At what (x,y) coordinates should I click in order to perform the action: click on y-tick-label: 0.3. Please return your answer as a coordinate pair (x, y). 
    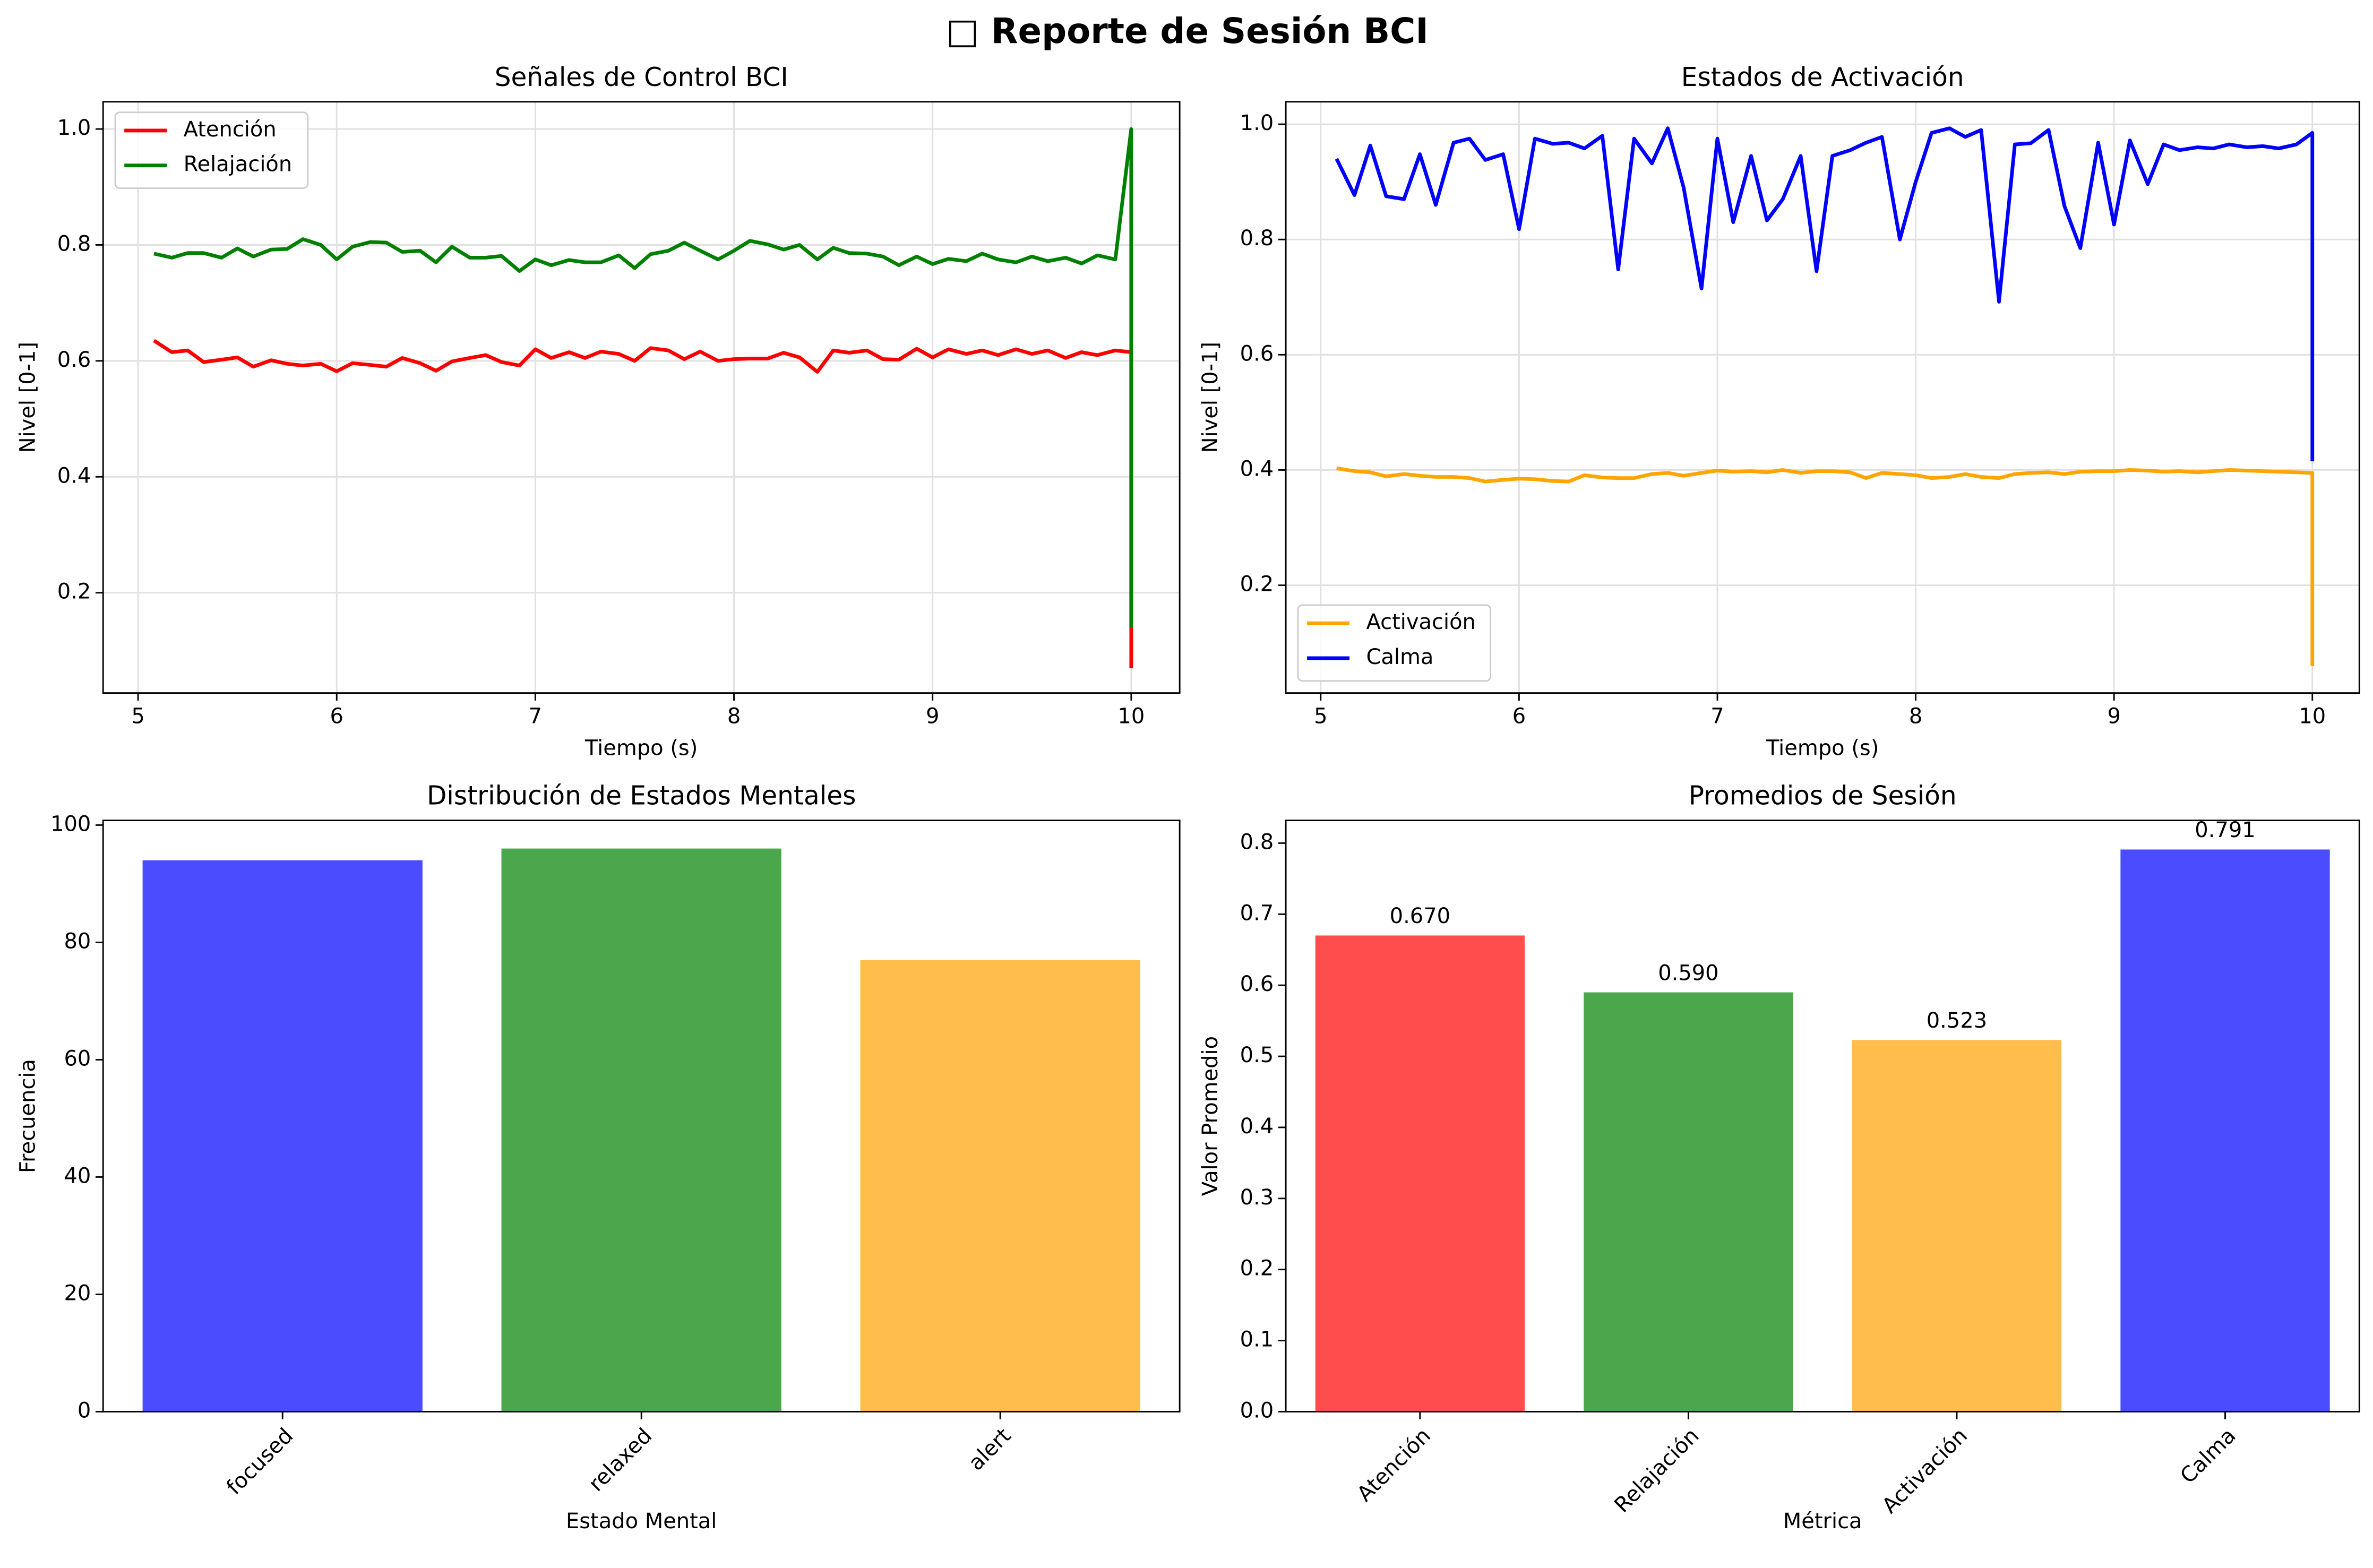
    Looking at the image, I should click on (1257, 1197).